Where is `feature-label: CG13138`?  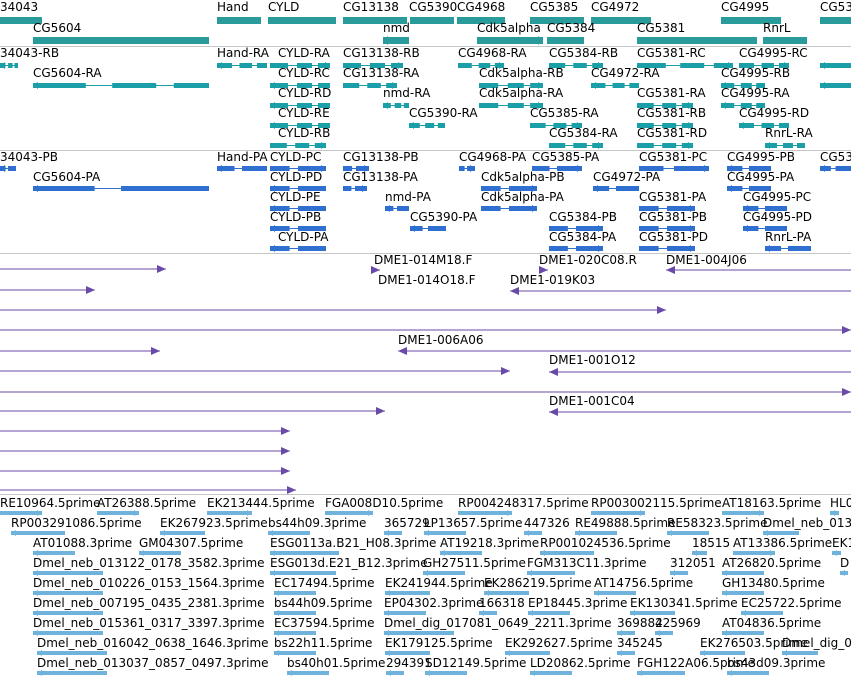 feature-label: CG13138 is located at coordinates (371, 7).